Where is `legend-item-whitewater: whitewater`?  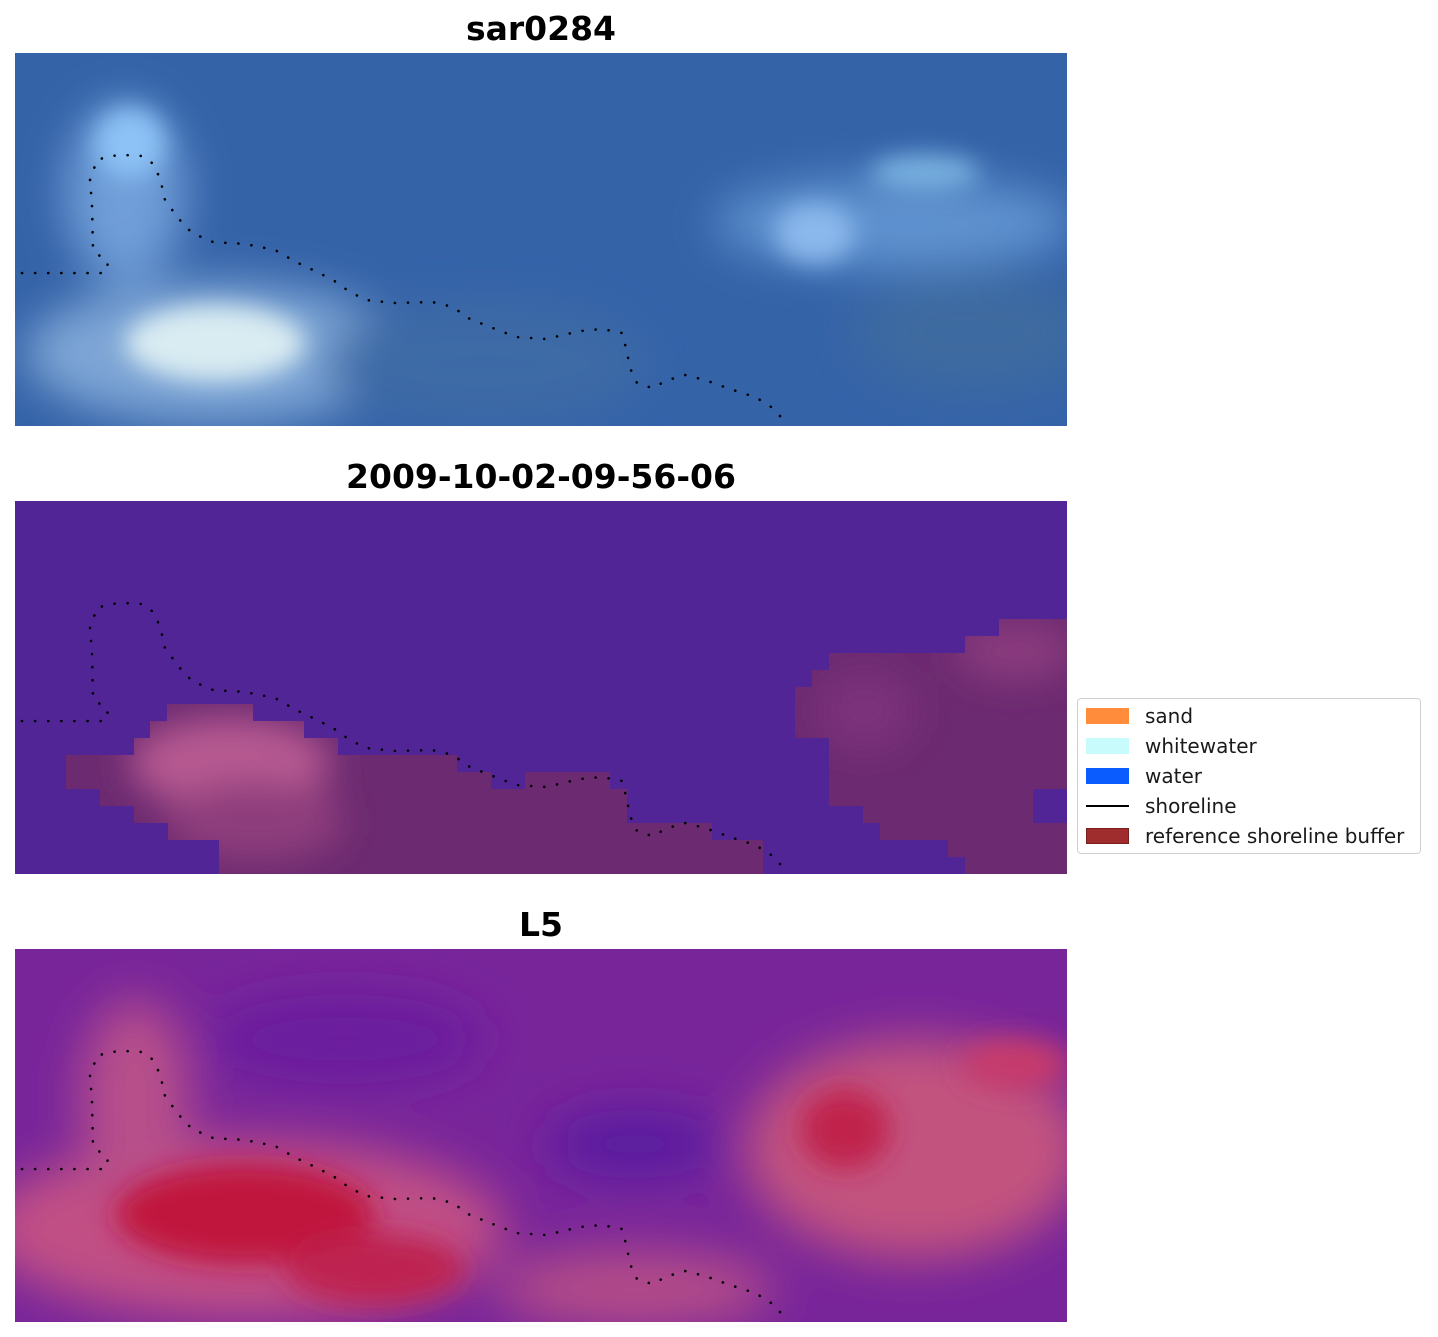
legend-item-whitewater: whitewater is located at coordinates (1171, 746).